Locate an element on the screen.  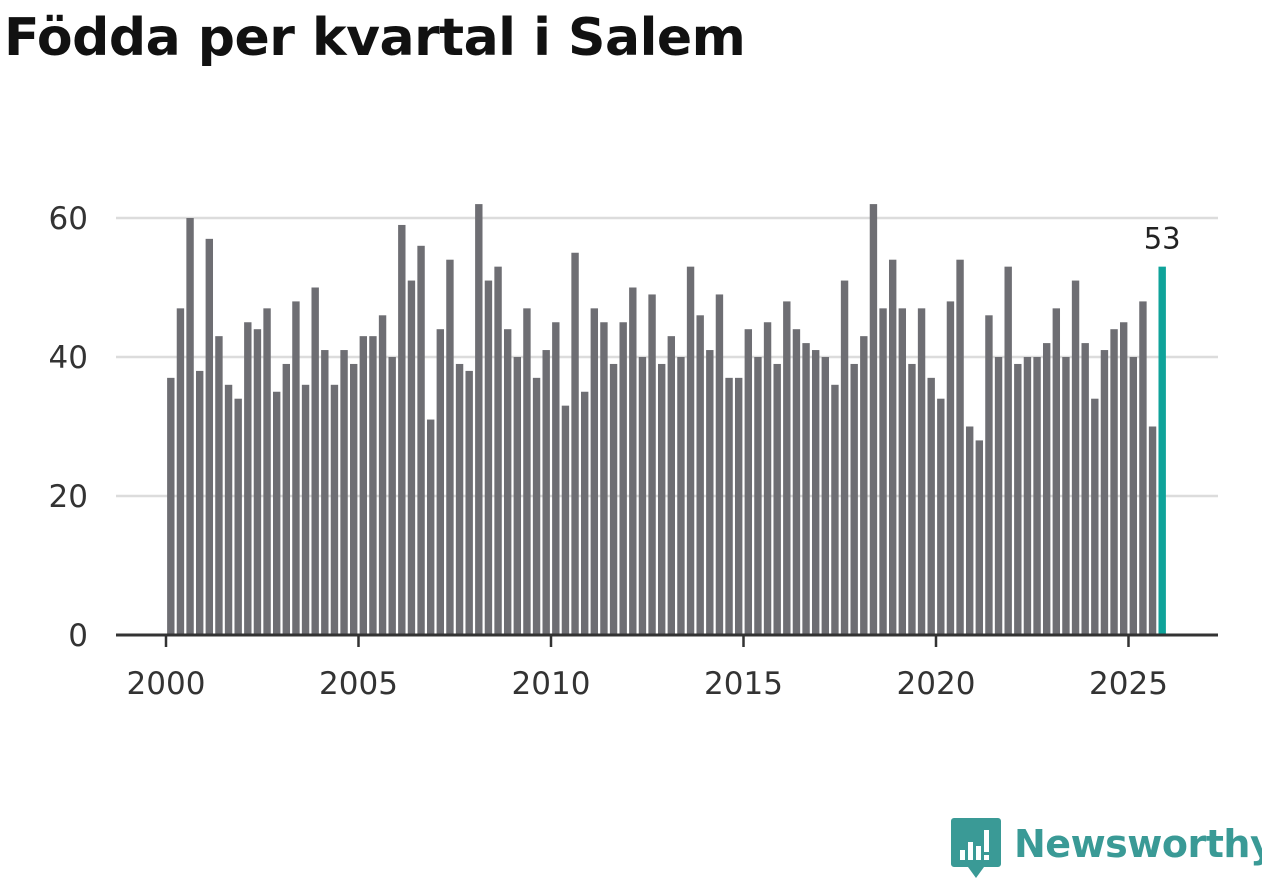
y-tick-label-40: 40 is located at coordinates (68, 358).